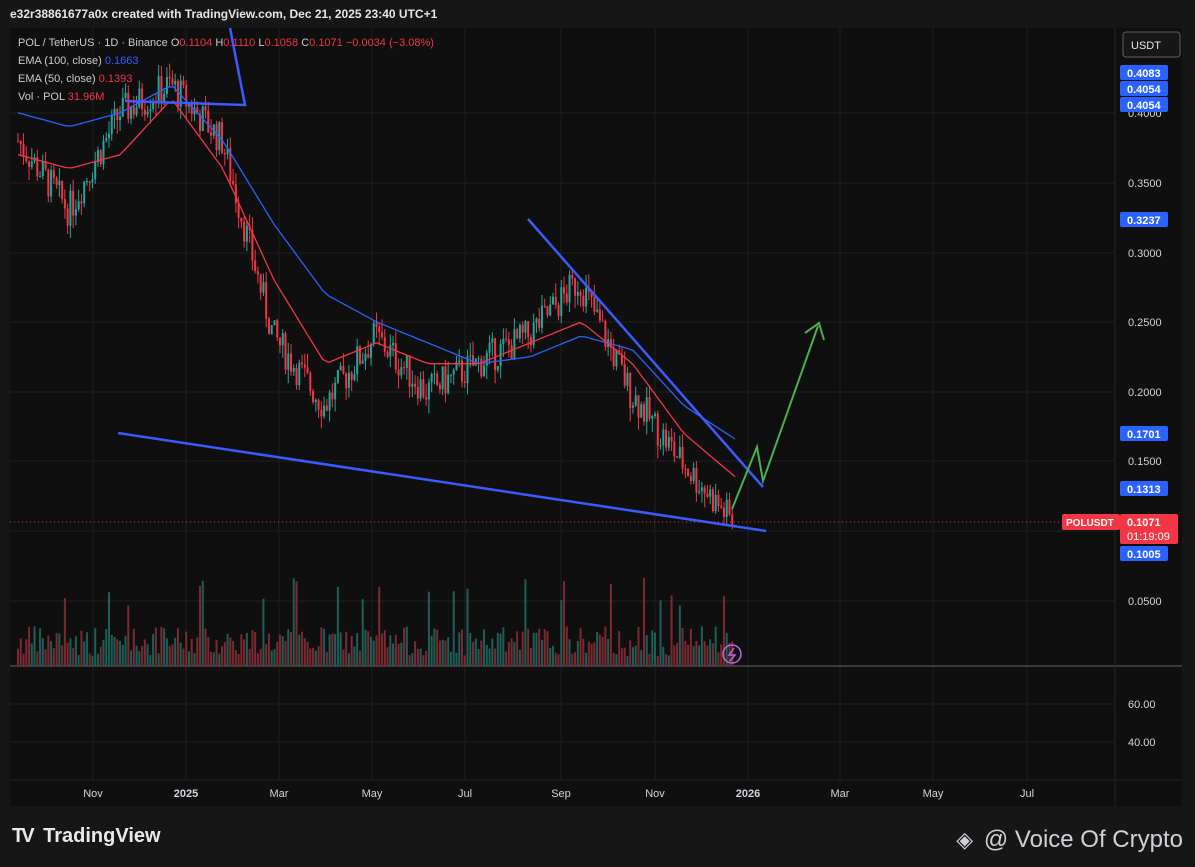 The image size is (1195, 867). I want to click on open-value: 0.1104, so click(196, 43).